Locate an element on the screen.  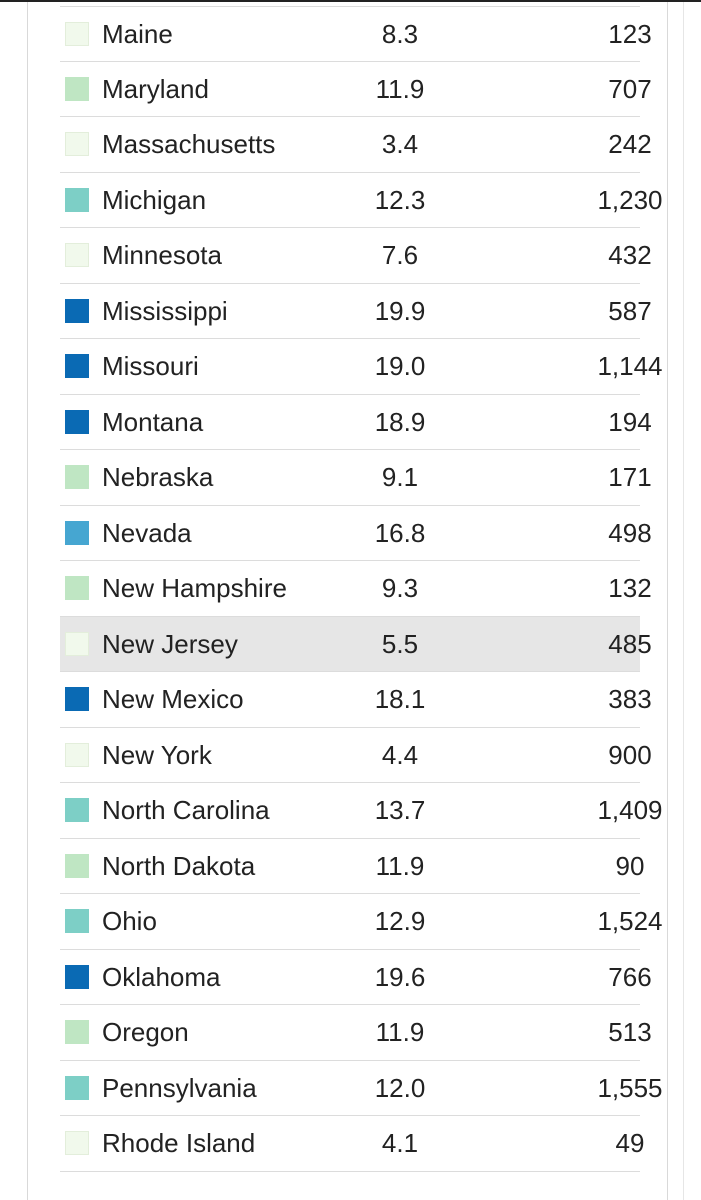
deaths-value: 1,524 is located at coordinates (630, 921).